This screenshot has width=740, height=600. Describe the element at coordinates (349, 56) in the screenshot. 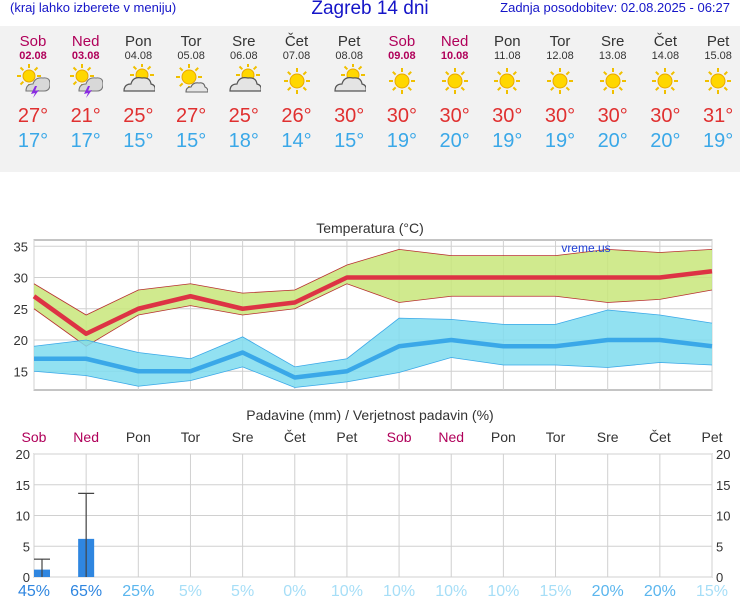

I see `day-date: 08.08` at that location.